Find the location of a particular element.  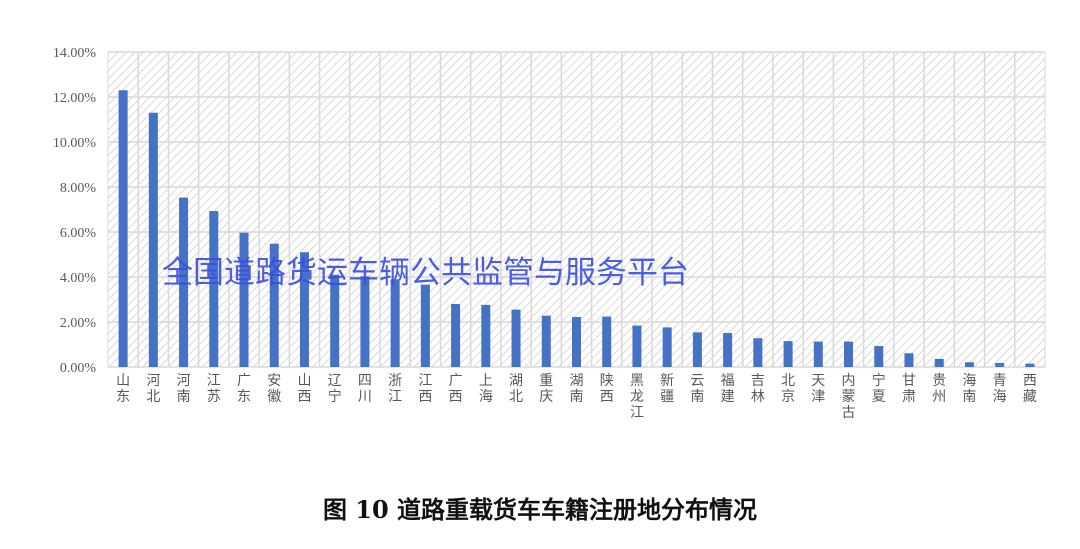

y-tick-label: 8.00% is located at coordinates (78, 188).